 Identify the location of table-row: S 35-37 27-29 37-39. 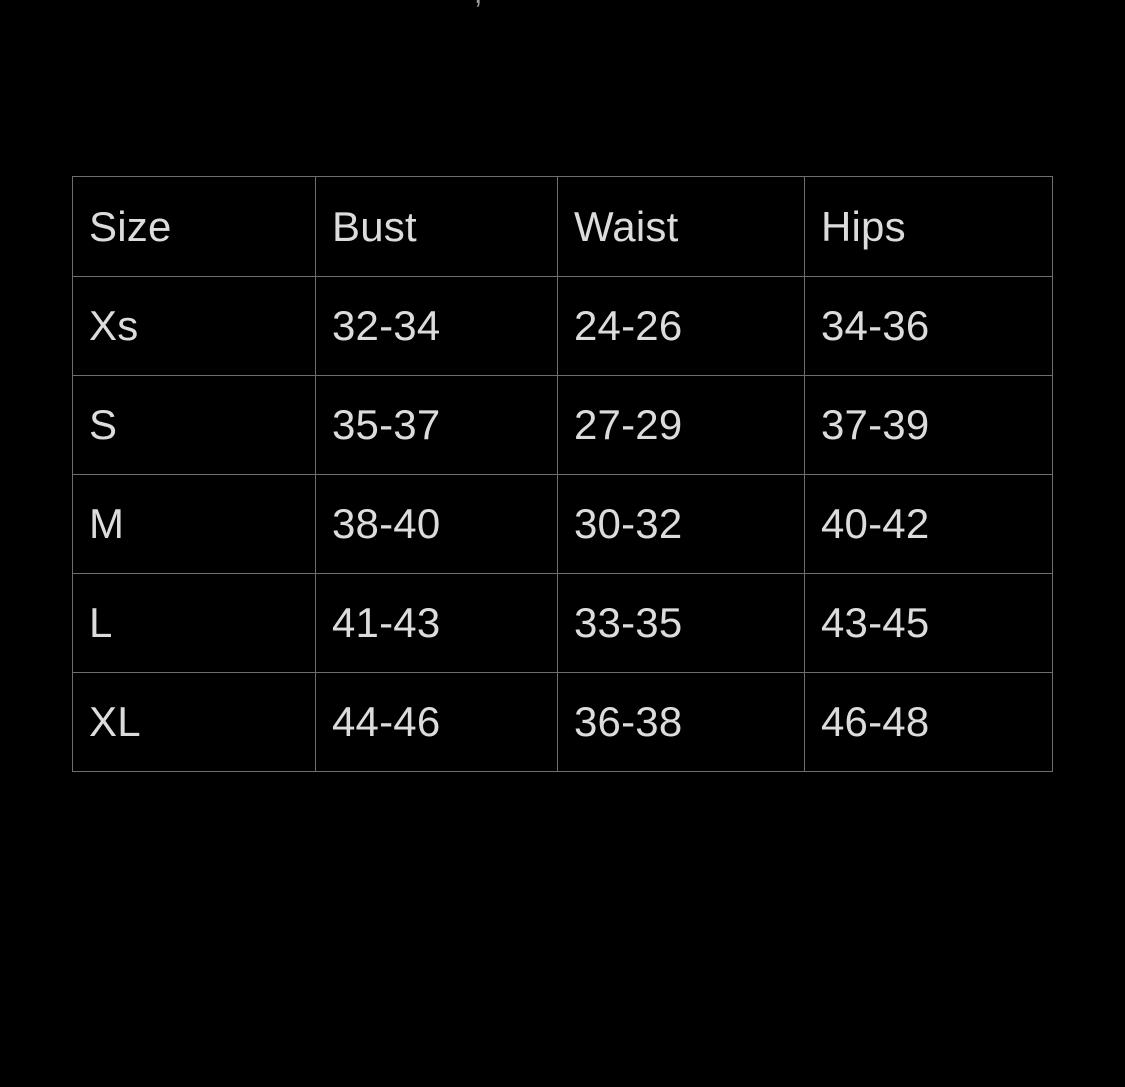
(562, 425).